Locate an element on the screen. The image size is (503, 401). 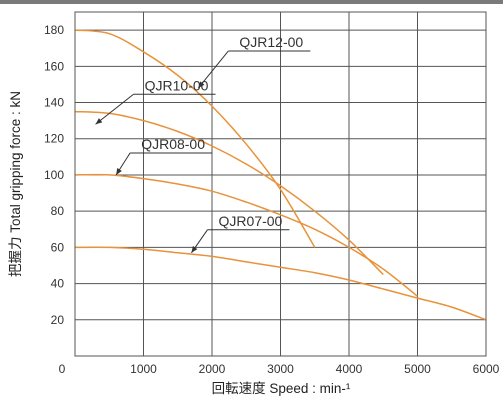
y-tick-label: 40 is located at coordinates (58, 284).